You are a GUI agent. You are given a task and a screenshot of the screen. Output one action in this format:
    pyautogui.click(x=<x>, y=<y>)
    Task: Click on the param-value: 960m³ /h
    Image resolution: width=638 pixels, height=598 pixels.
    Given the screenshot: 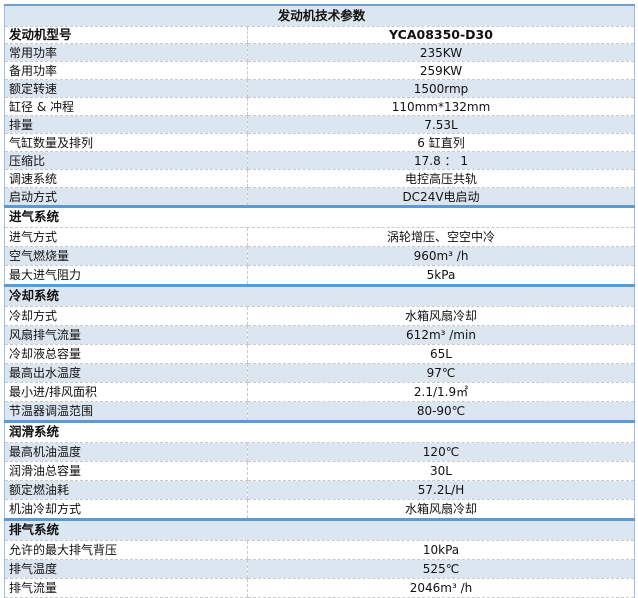 What is the action you would take?
    pyautogui.click(x=441, y=256)
    